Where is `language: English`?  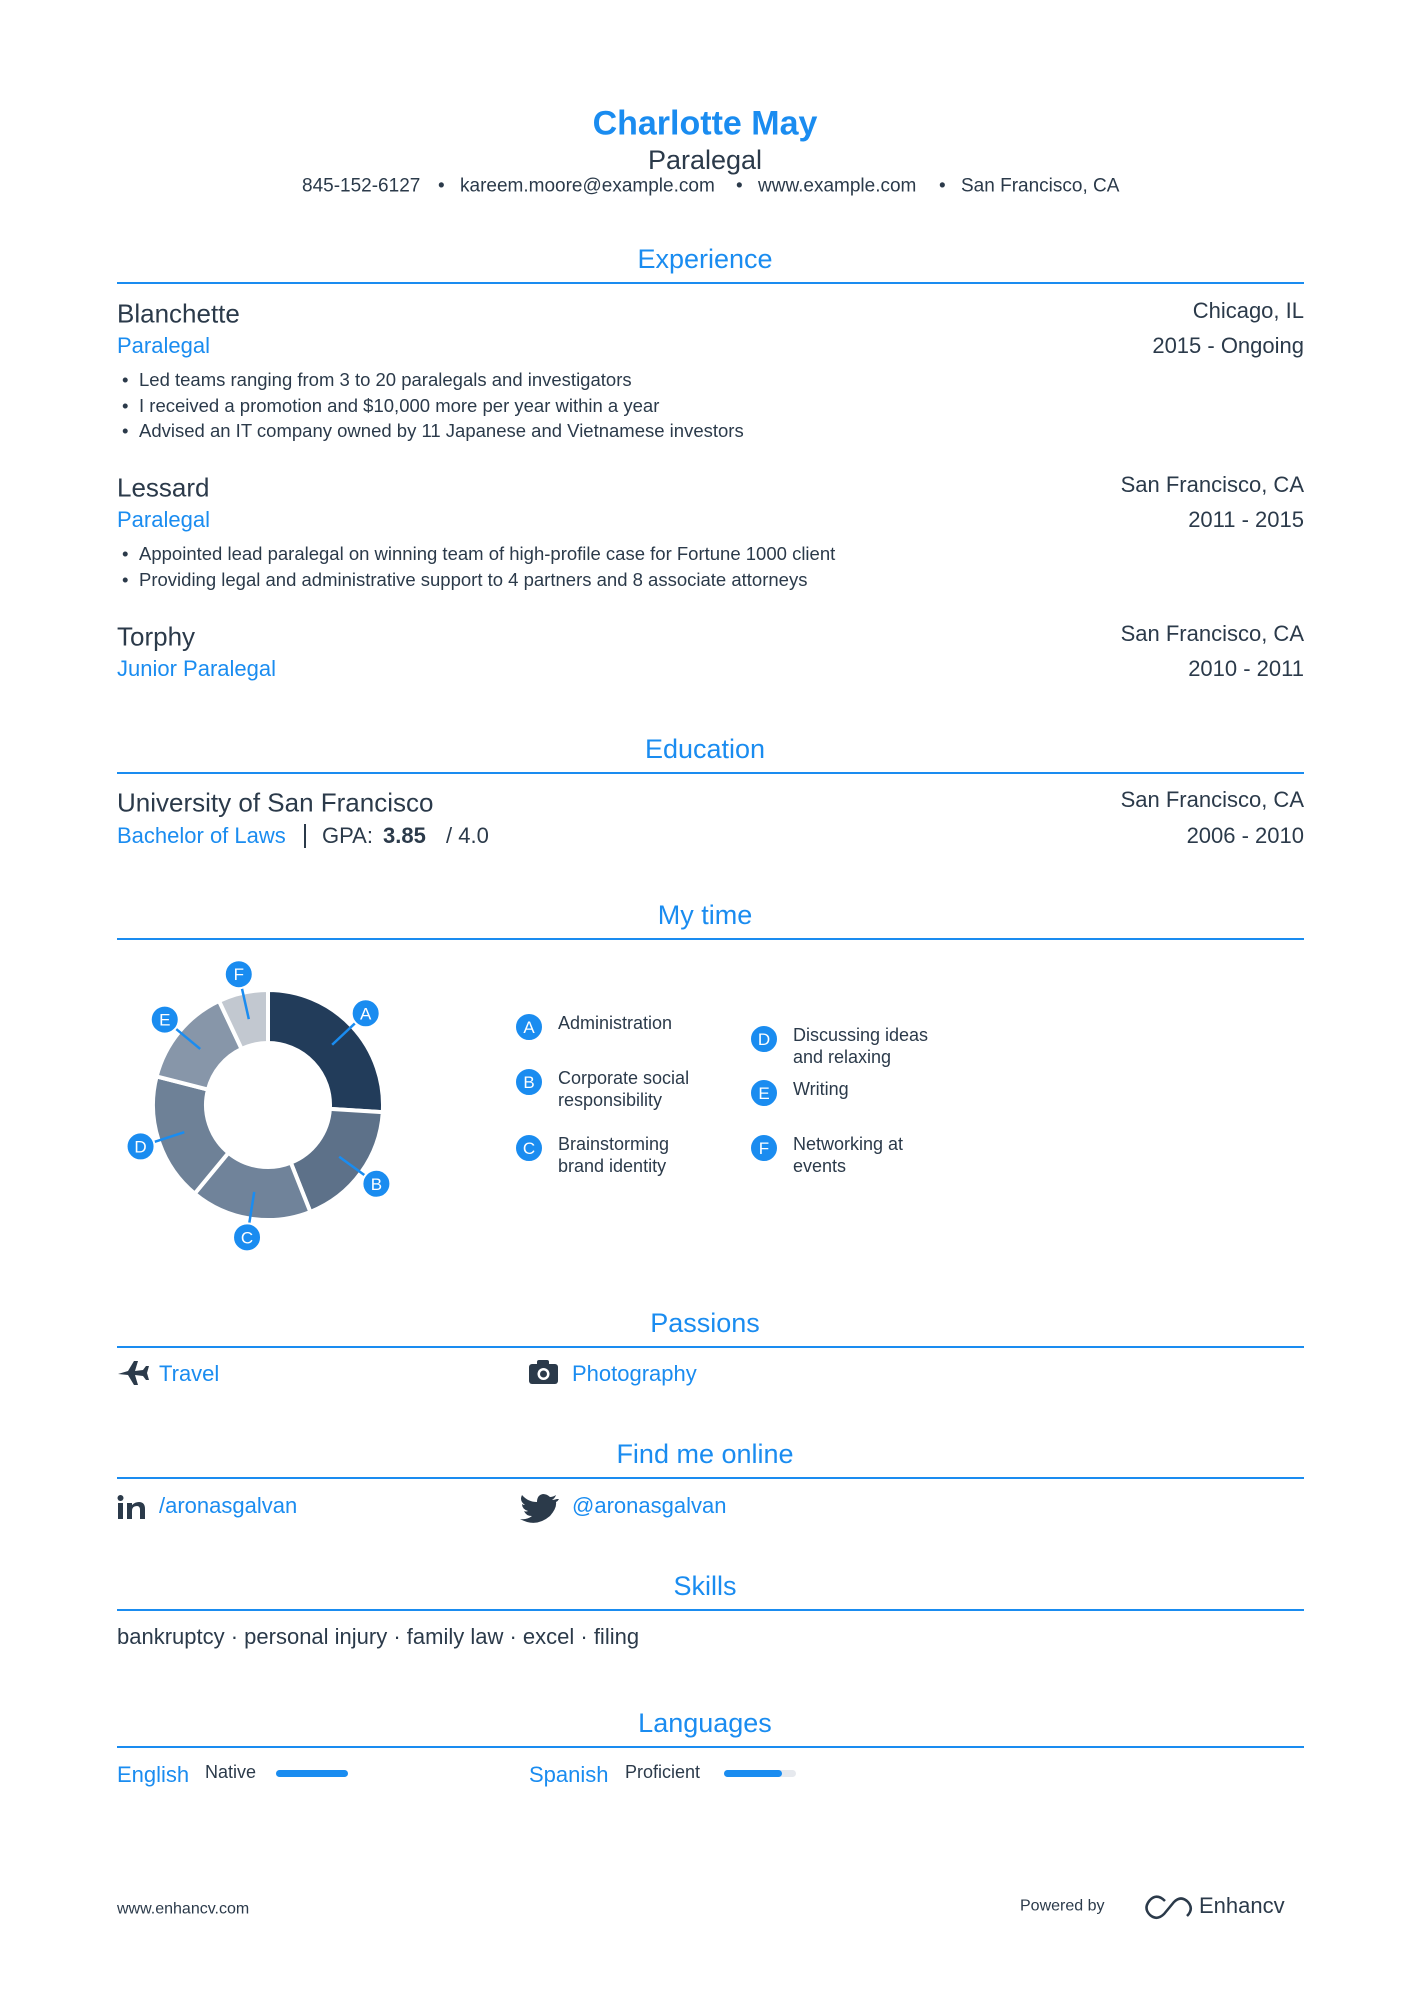
language: English is located at coordinates (153, 1774).